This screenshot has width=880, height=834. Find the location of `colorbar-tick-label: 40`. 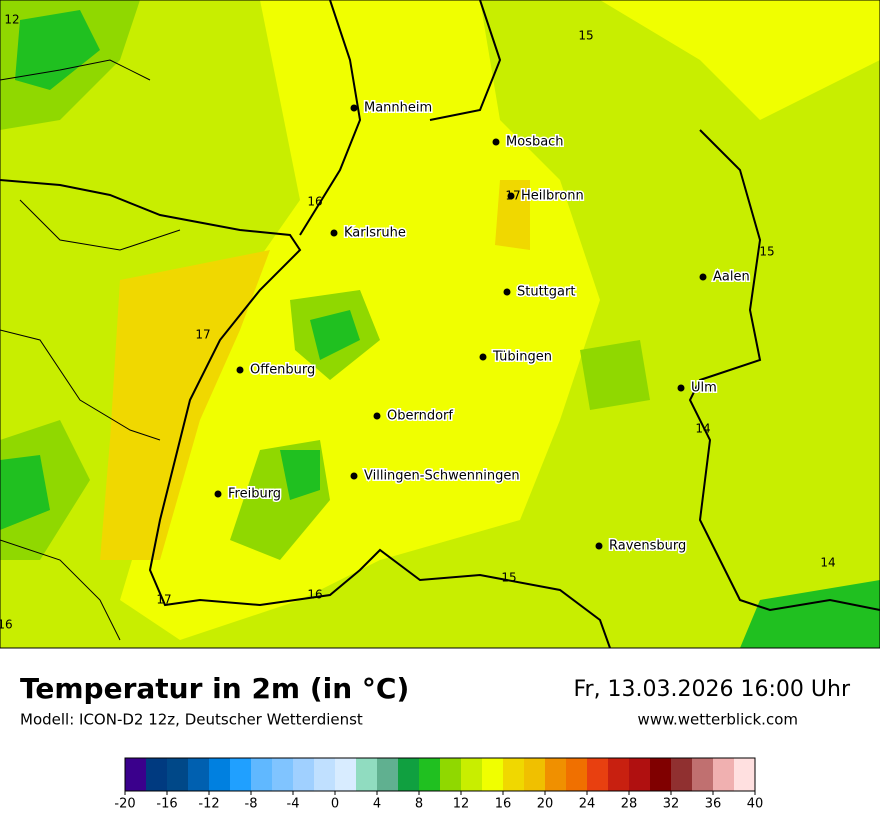

colorbar-tick-label: 40 is located at coordinates (755, 804).